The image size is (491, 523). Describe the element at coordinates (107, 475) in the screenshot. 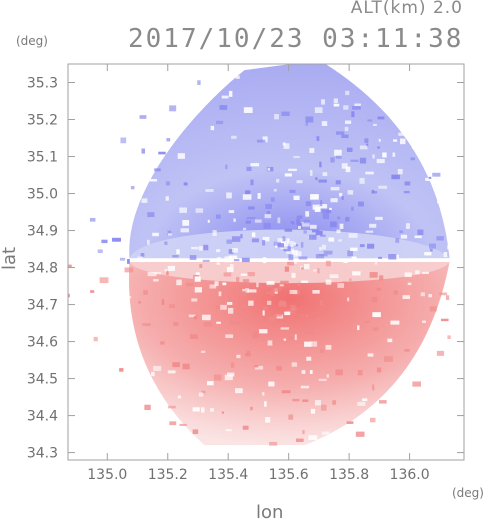

I see `x-tick-label: 135.0` at that location.